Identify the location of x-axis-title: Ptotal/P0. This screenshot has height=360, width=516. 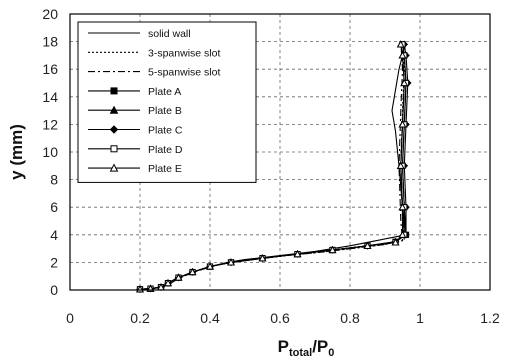
(306, 348).